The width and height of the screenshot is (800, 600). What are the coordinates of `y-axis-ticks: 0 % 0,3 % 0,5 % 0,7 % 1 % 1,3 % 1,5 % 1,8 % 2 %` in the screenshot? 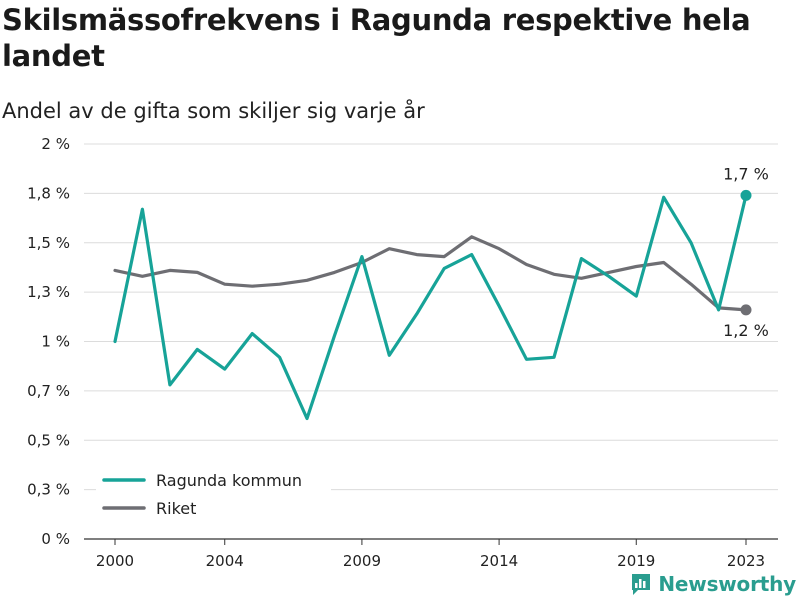 It's located at (48, 341).